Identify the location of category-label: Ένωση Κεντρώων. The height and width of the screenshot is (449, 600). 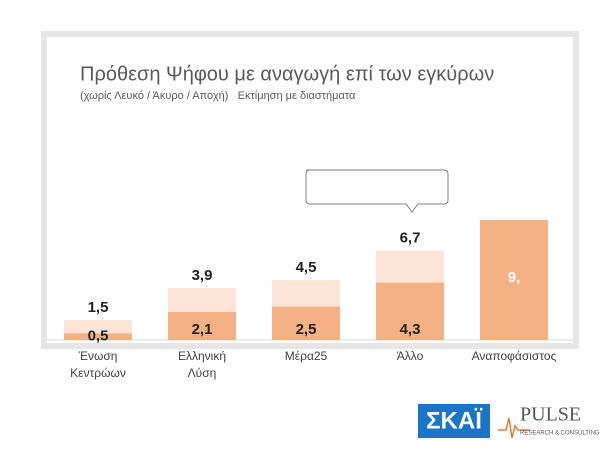
(98, 364).